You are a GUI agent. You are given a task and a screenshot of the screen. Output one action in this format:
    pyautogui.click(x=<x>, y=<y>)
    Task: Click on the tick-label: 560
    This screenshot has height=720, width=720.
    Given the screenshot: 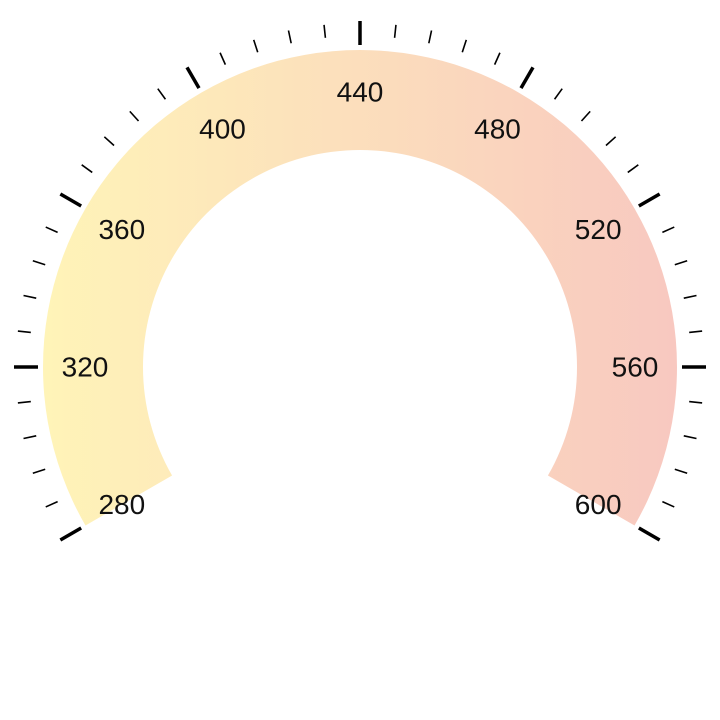 What is the action you would take?
    pyautogui.click(x=635, y=367)
    